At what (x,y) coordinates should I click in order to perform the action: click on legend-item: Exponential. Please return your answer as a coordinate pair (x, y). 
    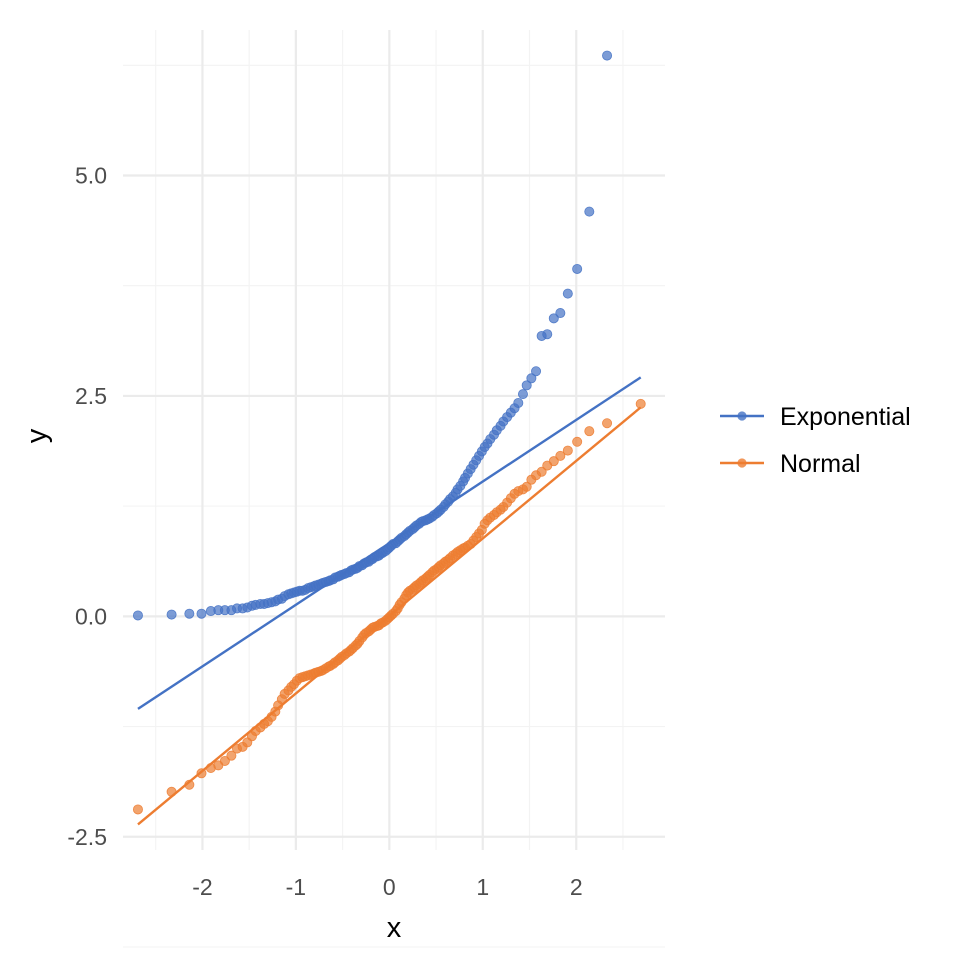
    Looking at the image, I should click on (815, 417).